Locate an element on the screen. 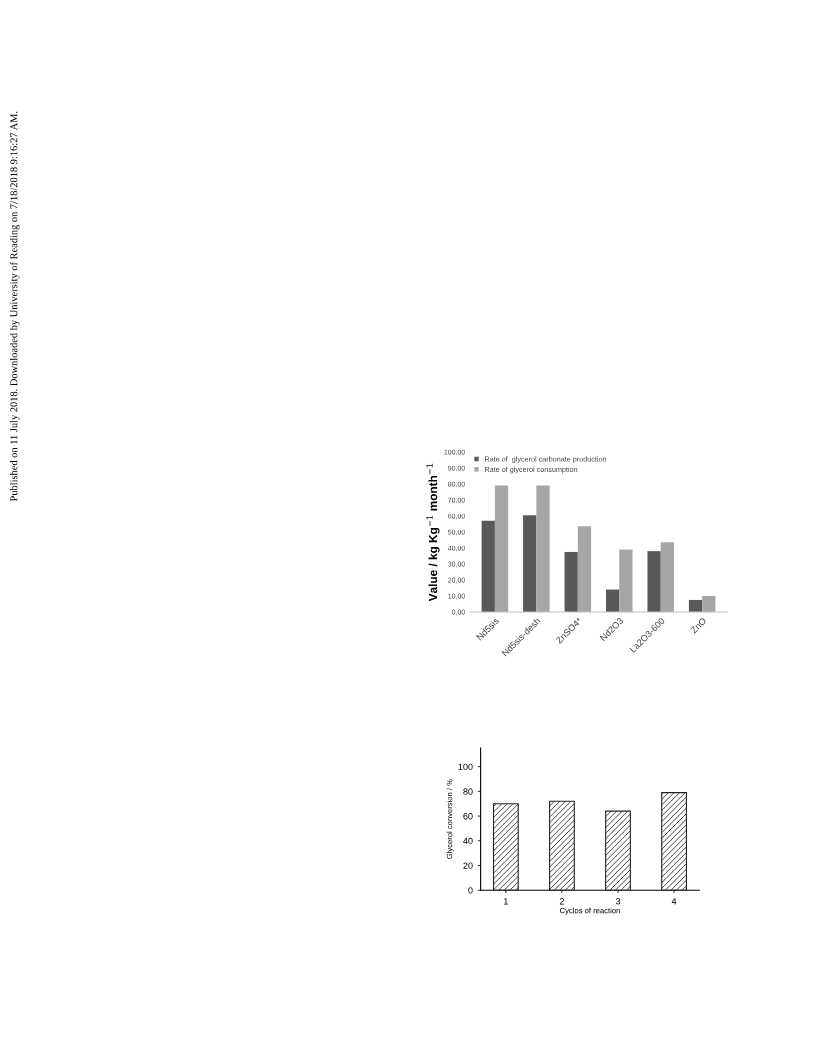  y-tick-label: 0 is located at coordinates (470, 890).